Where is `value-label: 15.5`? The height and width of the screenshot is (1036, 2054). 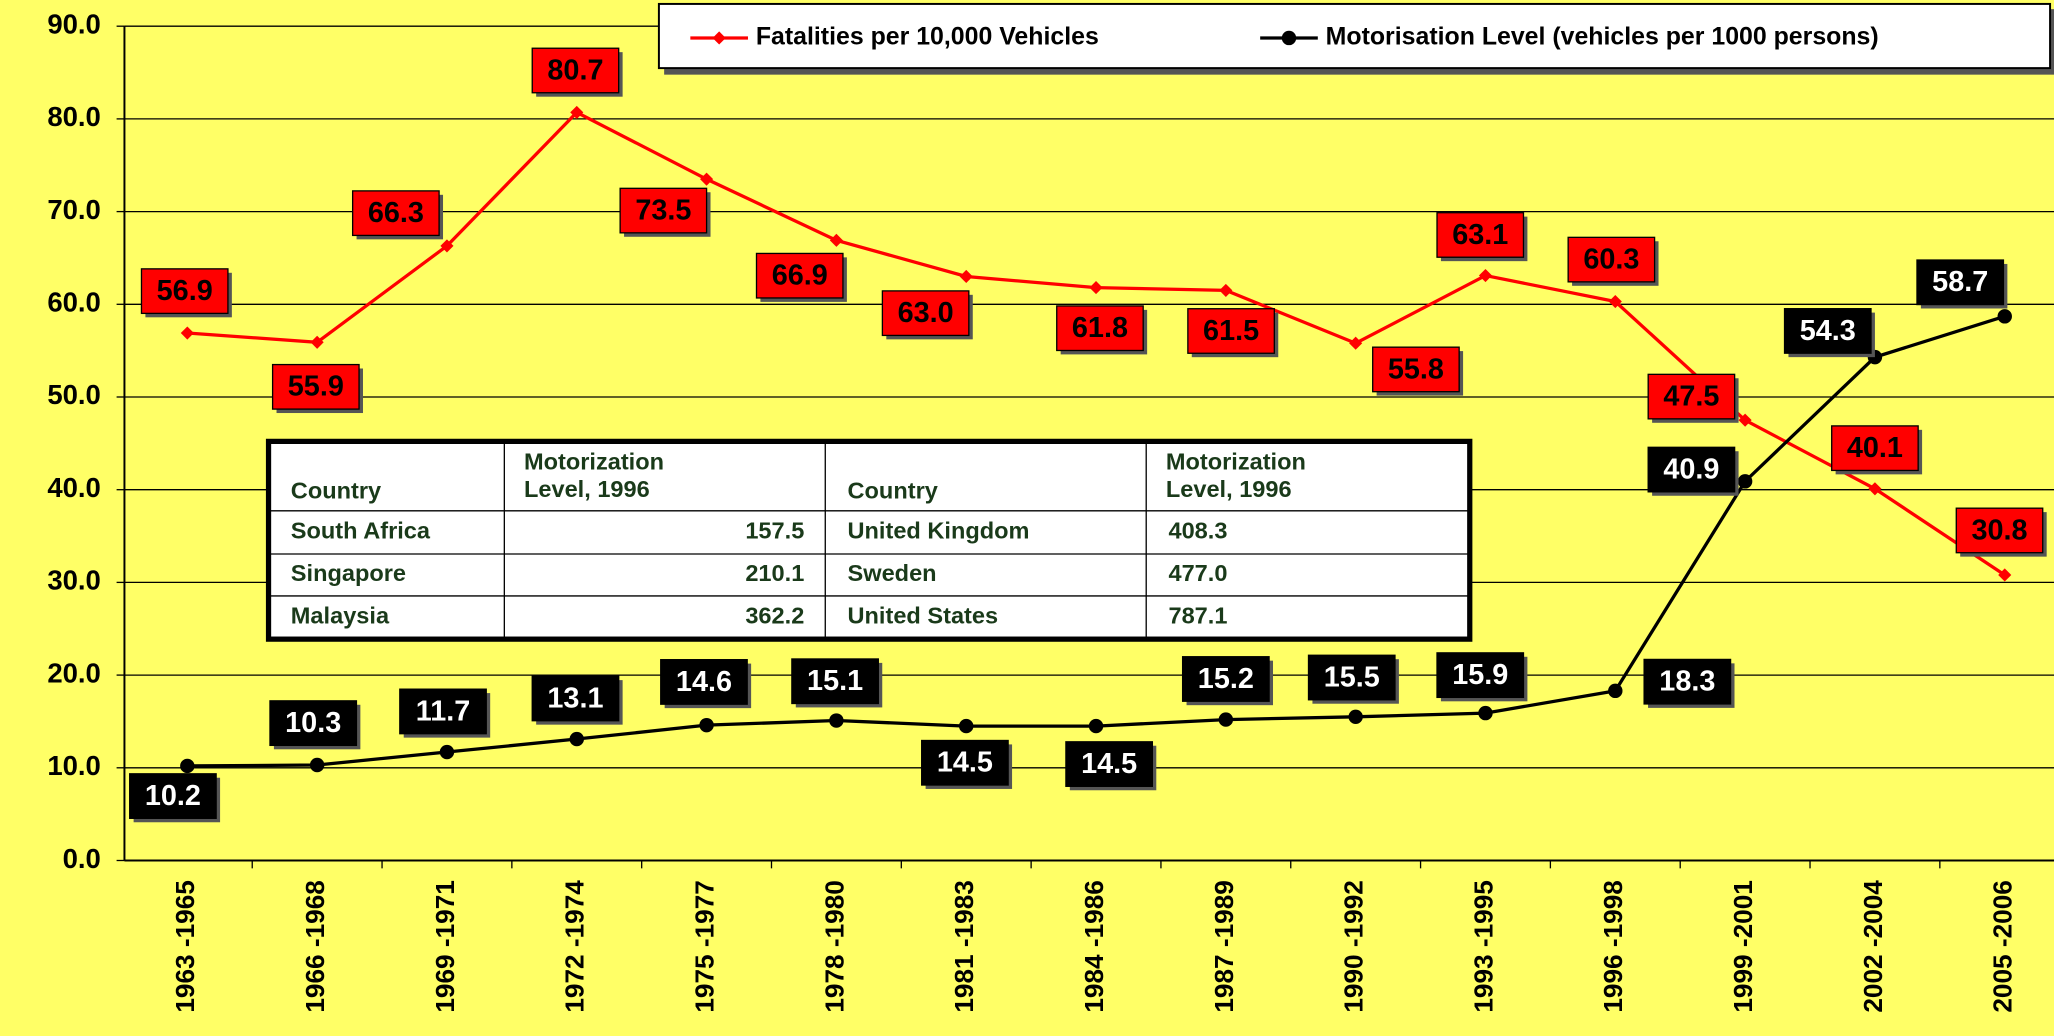 value-label: 15.5 is located at coordinates (1352, 677).